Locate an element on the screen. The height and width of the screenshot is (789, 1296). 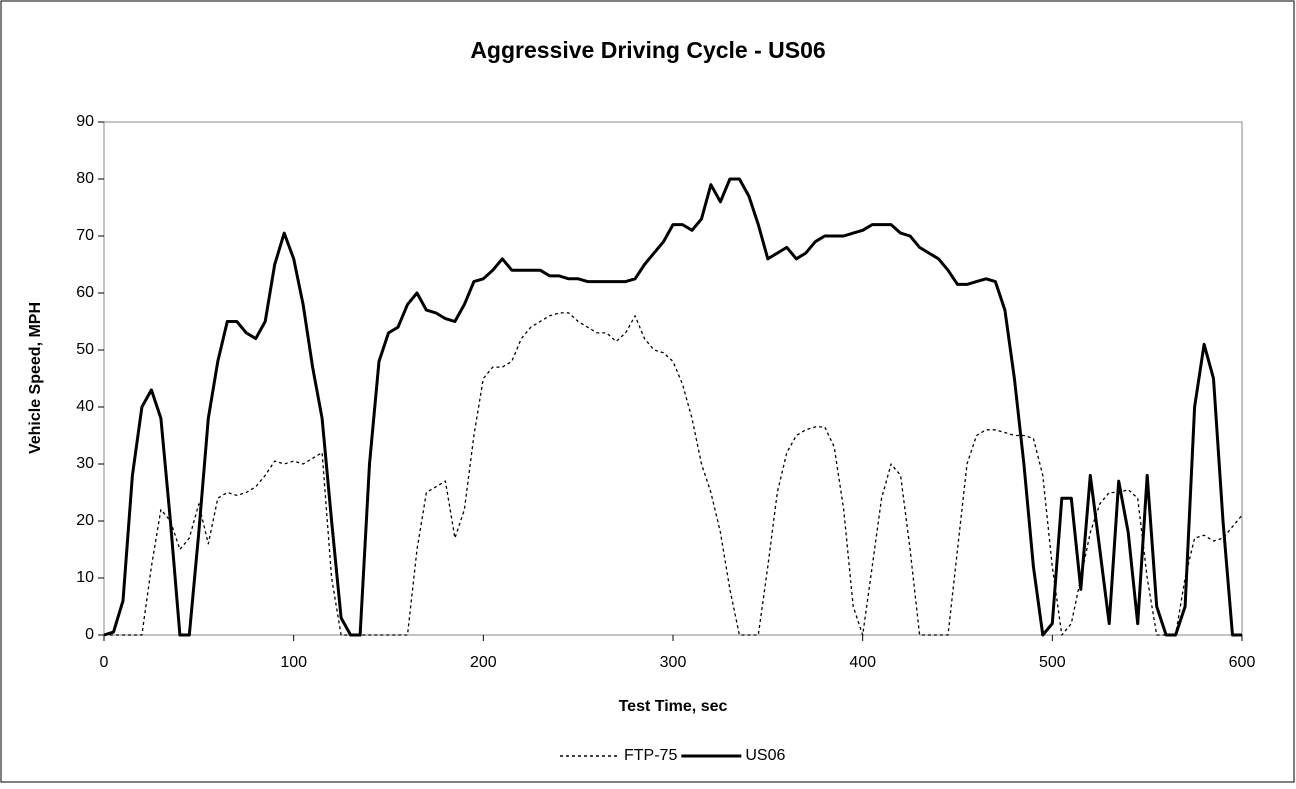
x-tick-label: 600 is located at coordinates (1242, 662).